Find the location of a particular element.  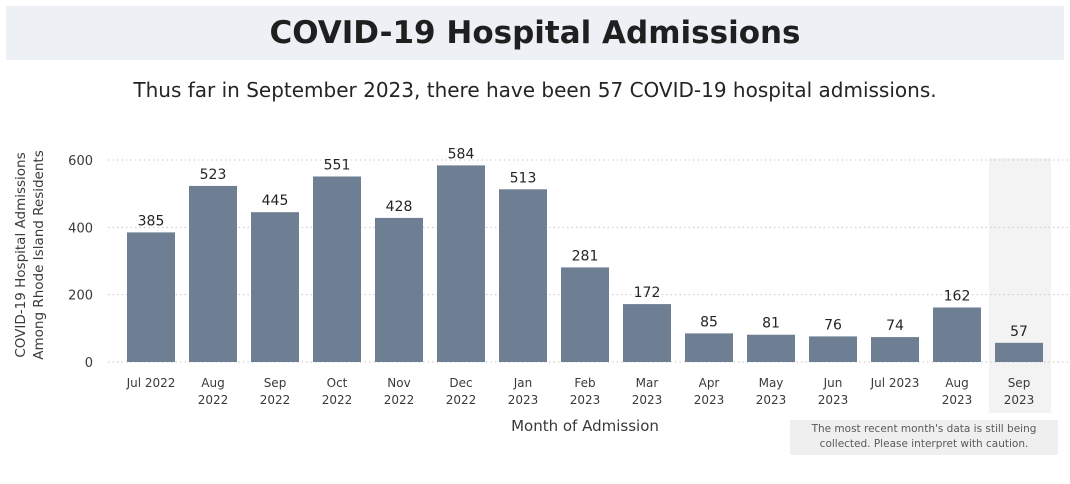

bar-value-label: 428 is located at coordinates (399, 207).